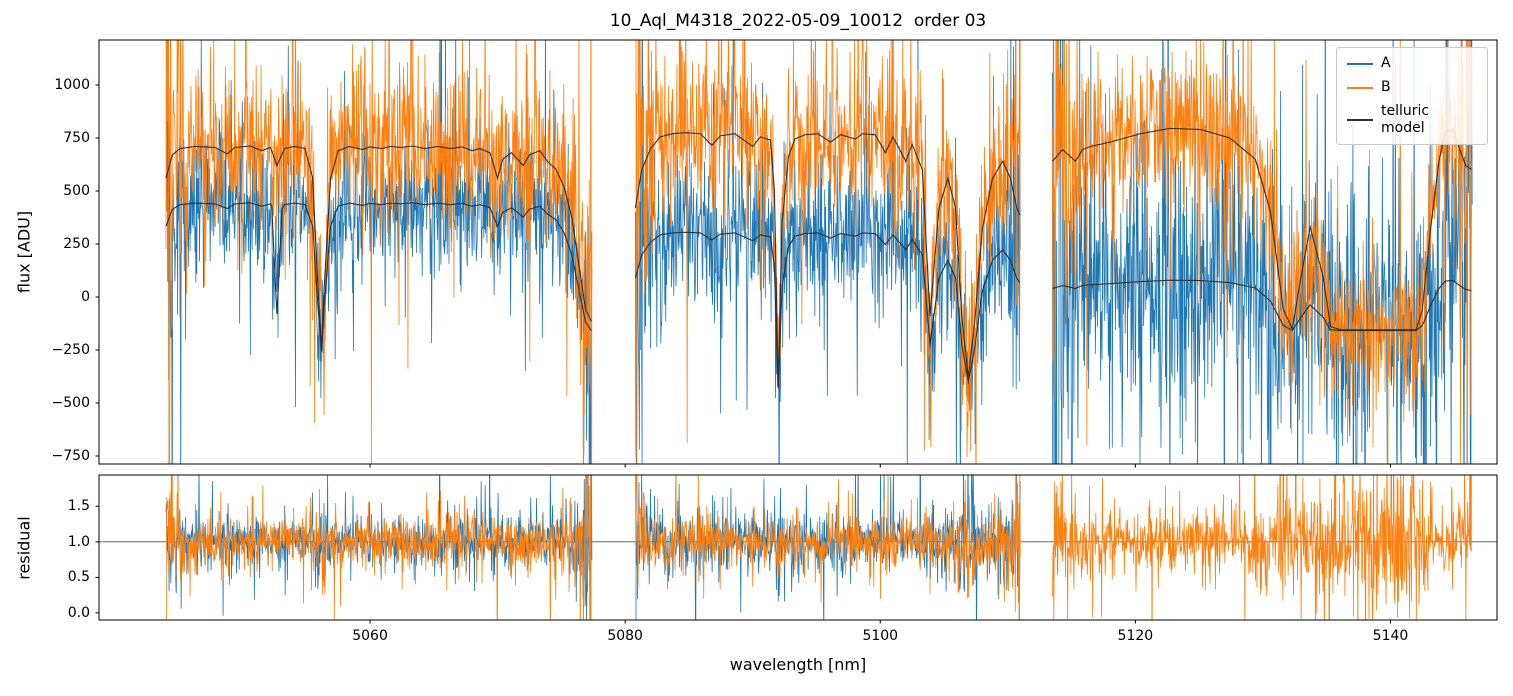  Describe the element at coordinates (798, 664) in the screenshot. I see `wavelength-axis-label: wavelength [nm]` at that location.